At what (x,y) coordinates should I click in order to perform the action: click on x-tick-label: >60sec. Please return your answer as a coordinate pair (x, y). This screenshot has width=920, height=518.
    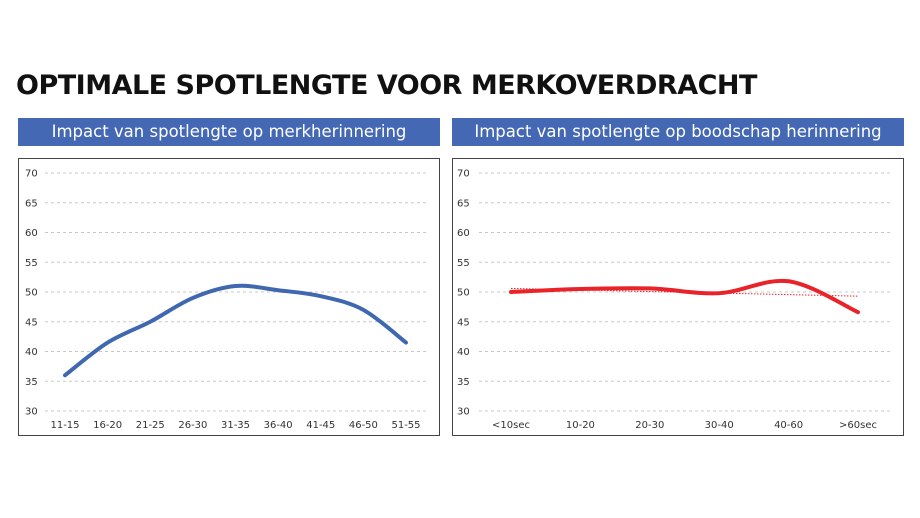
    Looking at the image, I should click on (858, 425).